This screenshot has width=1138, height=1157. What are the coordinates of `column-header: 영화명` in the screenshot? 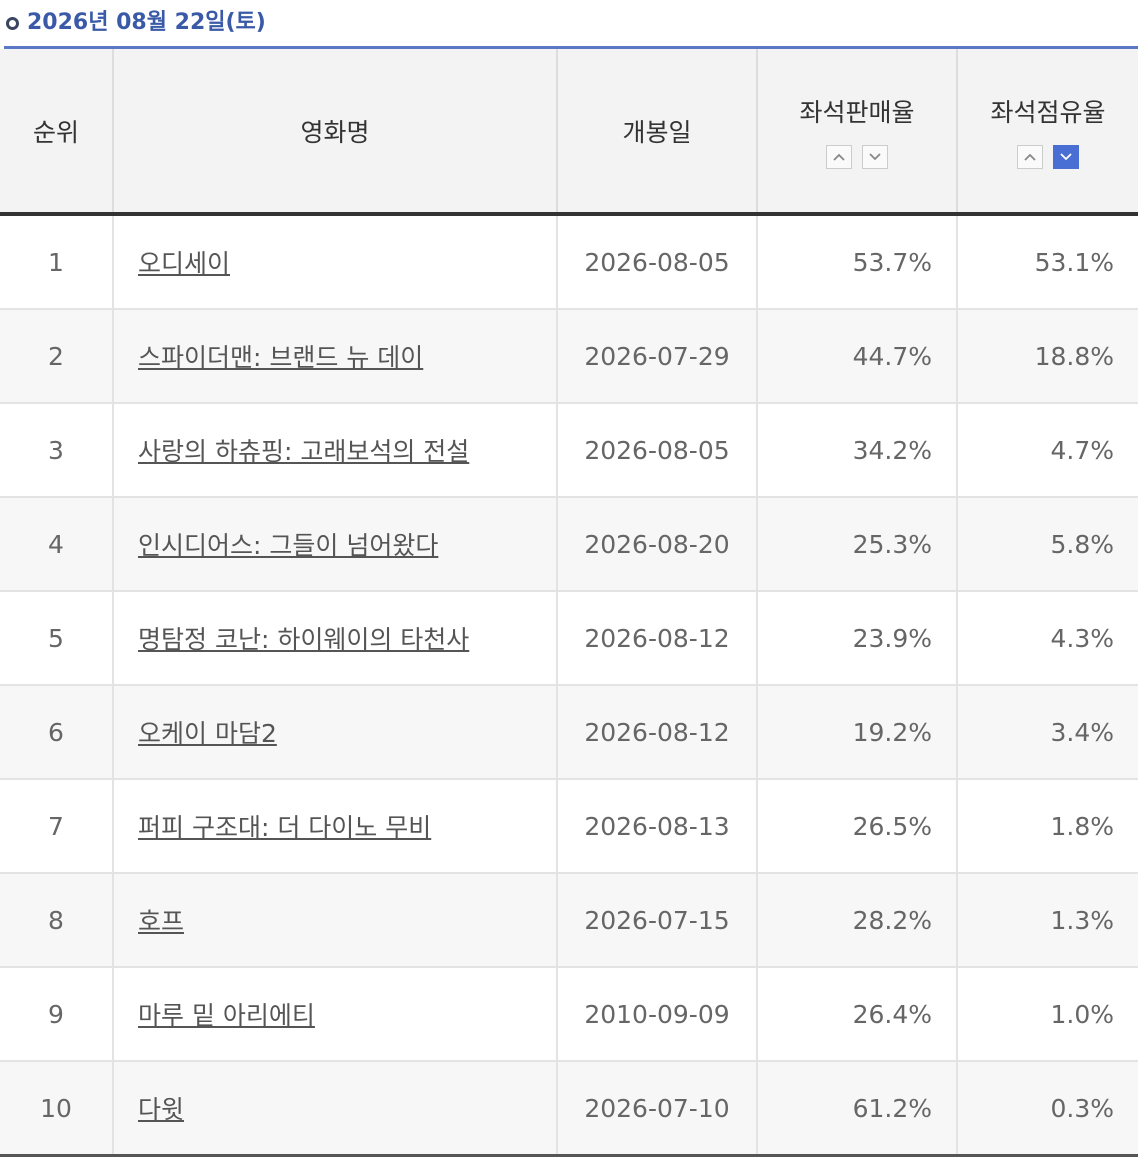 It's located at (334, 132).